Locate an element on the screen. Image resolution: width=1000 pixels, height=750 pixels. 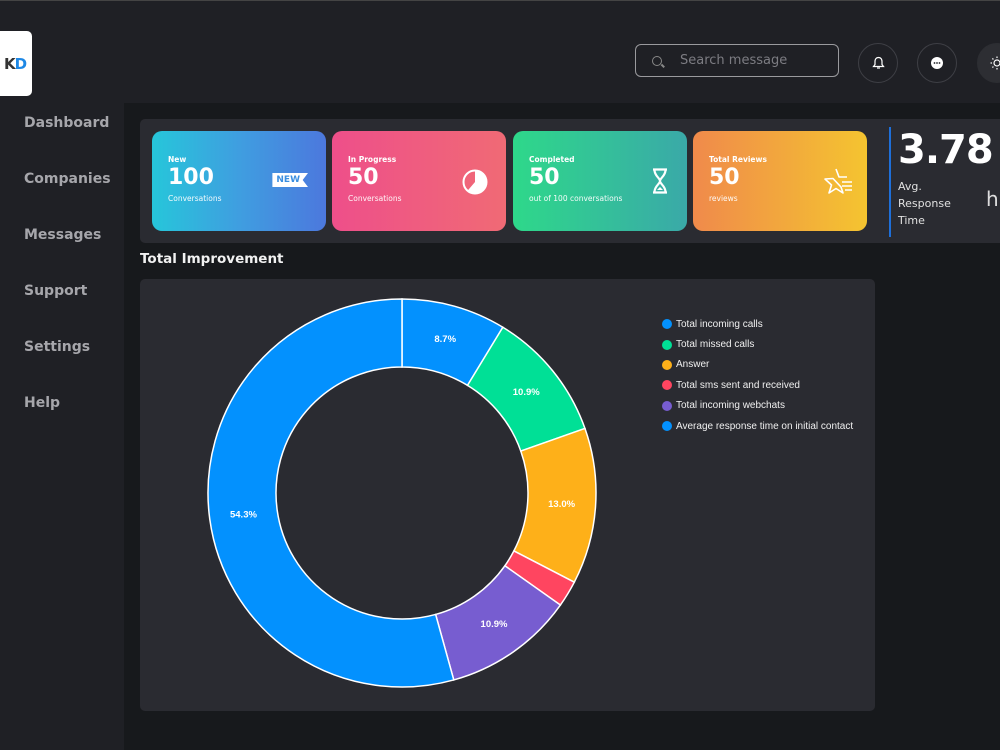
search-icon is located at coordinates (657, 60).